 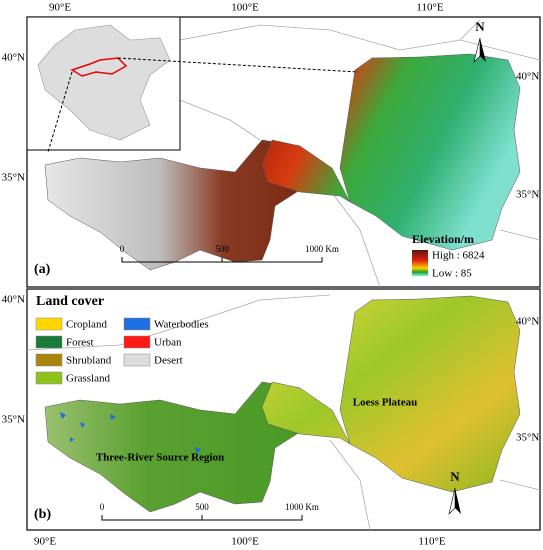 I want to click on legend-title: Land cover, so click(x=70, y=301).